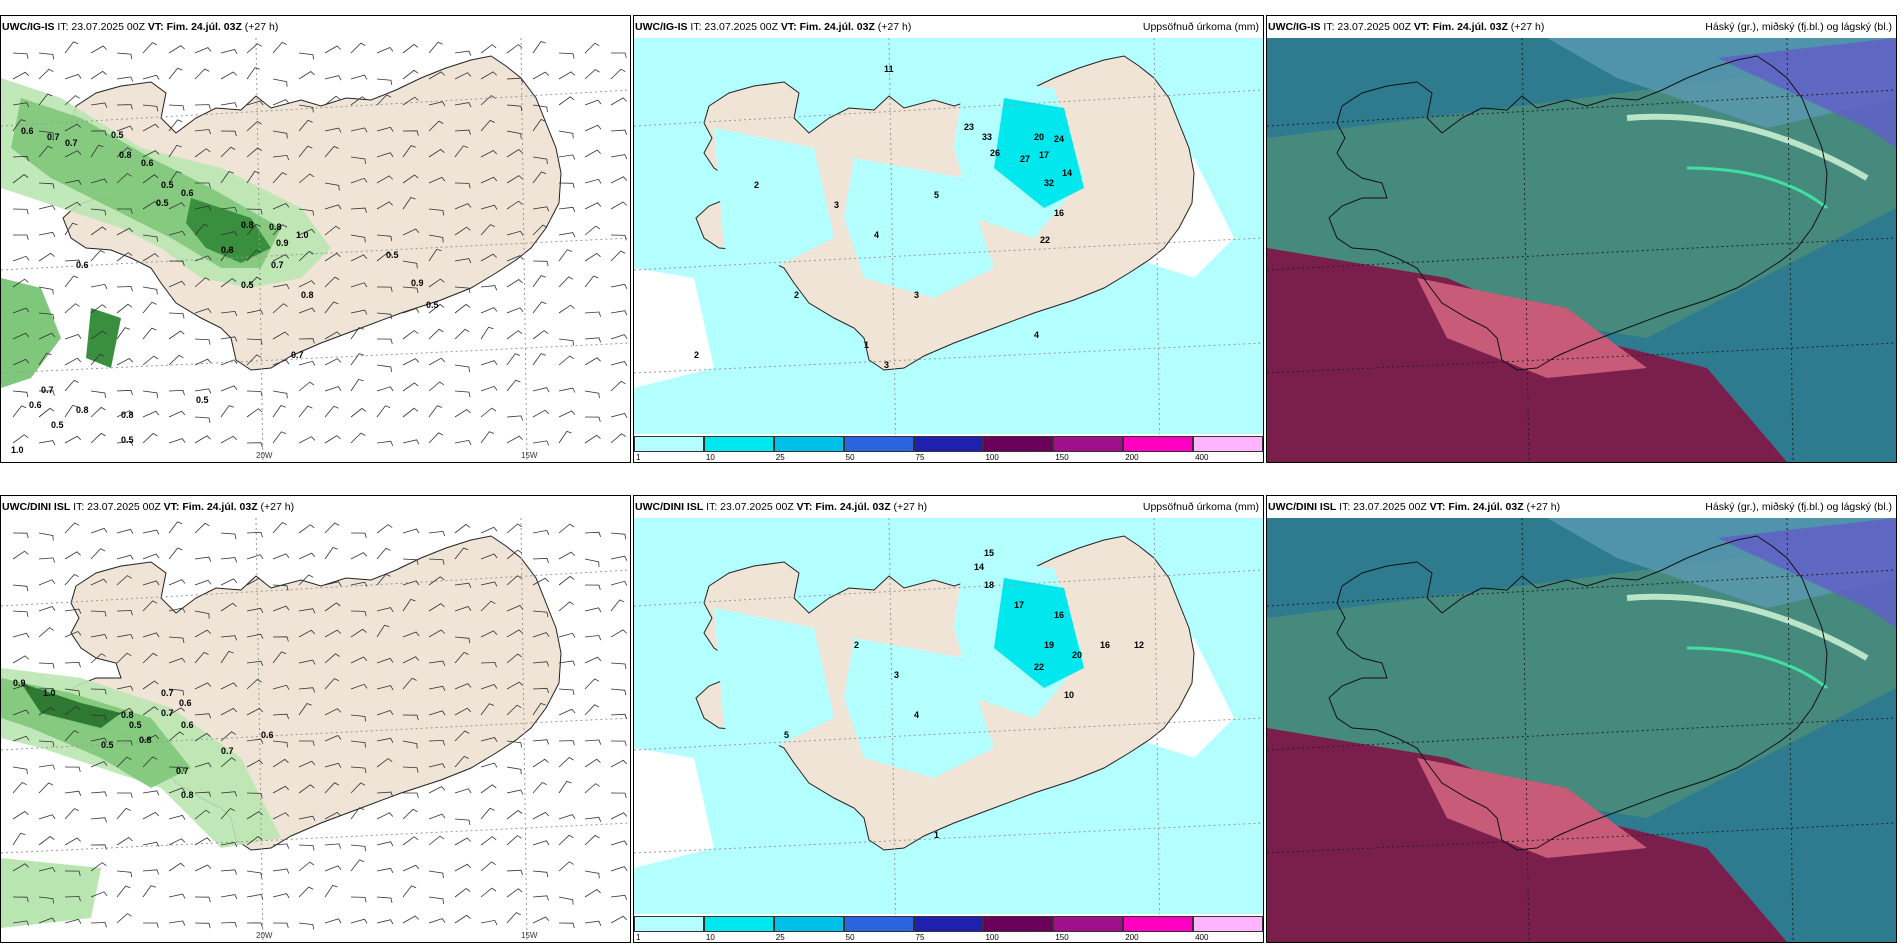  I want to click on precip-value: 16, so click(1105, 645).